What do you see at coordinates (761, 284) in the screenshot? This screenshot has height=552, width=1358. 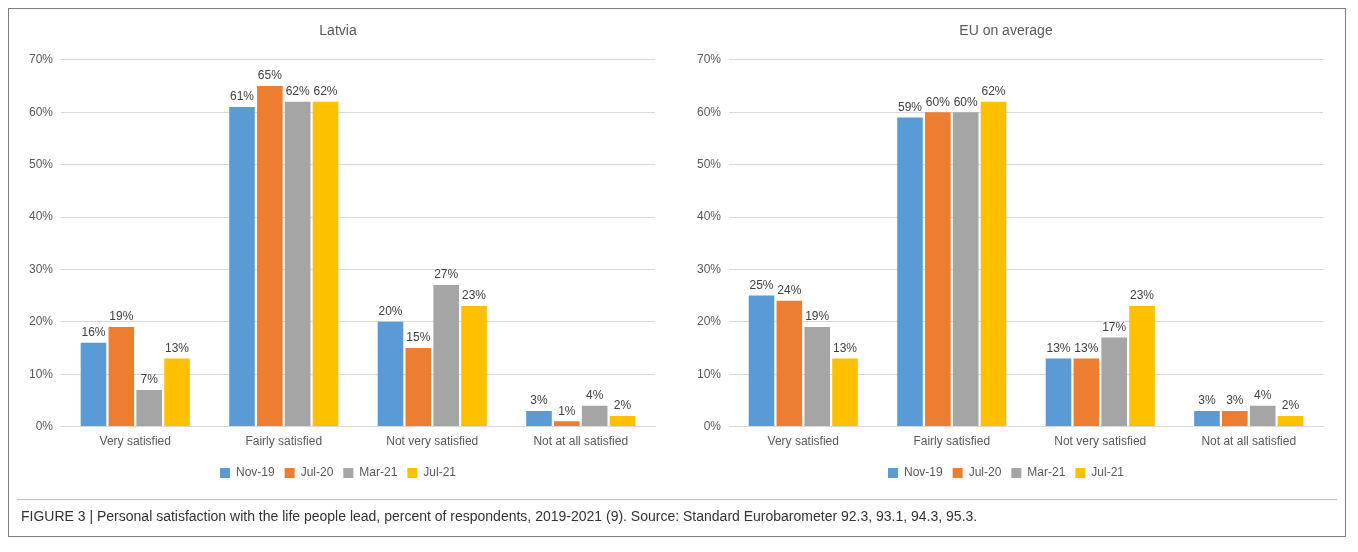 I see `data-label: 25%` at bounding box center [761, 284].